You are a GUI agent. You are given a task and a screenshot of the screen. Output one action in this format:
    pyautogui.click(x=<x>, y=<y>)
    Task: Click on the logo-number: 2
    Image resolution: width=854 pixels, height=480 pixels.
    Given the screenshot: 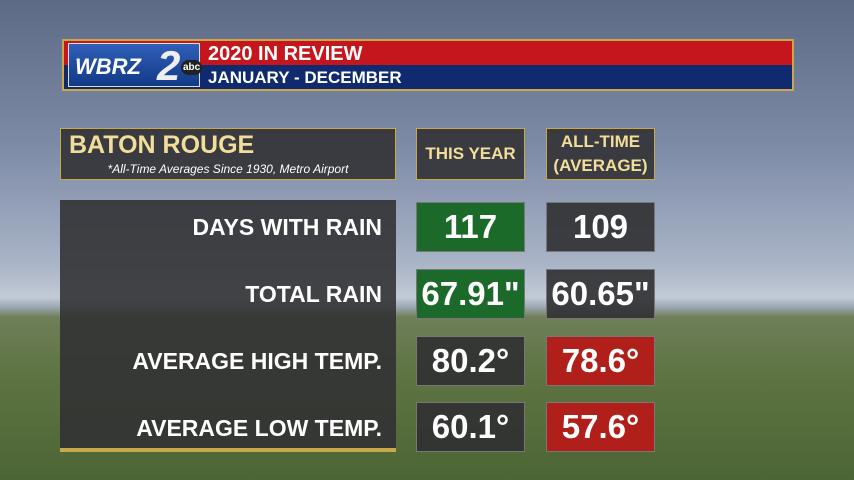 What is the action you would take?
    pyautogui.click(x=169, y=65)
    